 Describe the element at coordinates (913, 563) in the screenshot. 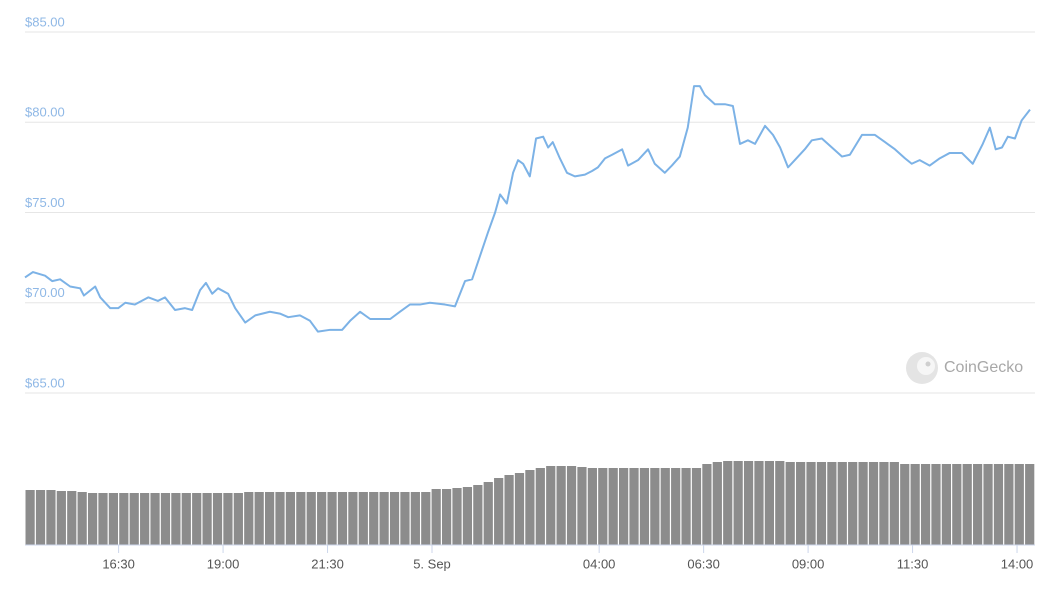

I see `x-tick-label: 11:30` at that location.